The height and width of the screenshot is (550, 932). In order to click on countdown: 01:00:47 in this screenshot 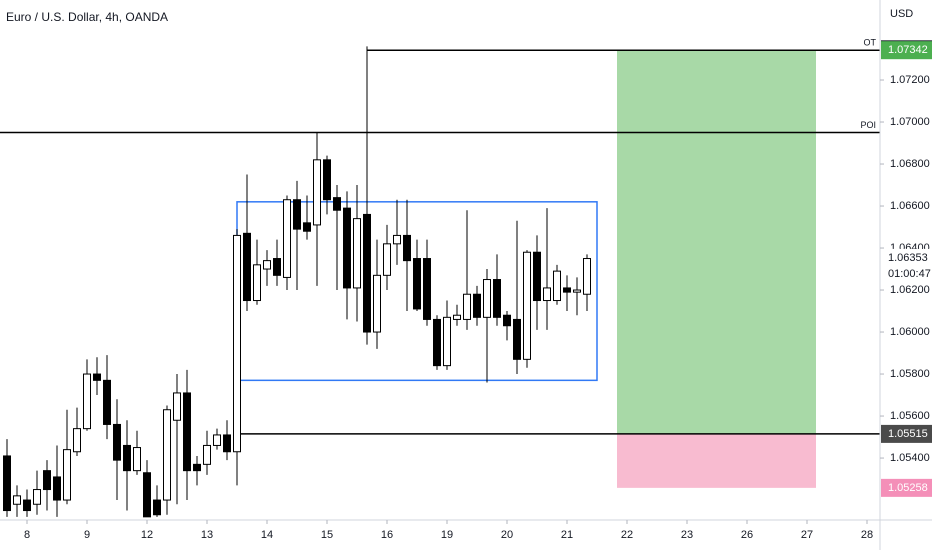, I will do `click(909, 274)`.